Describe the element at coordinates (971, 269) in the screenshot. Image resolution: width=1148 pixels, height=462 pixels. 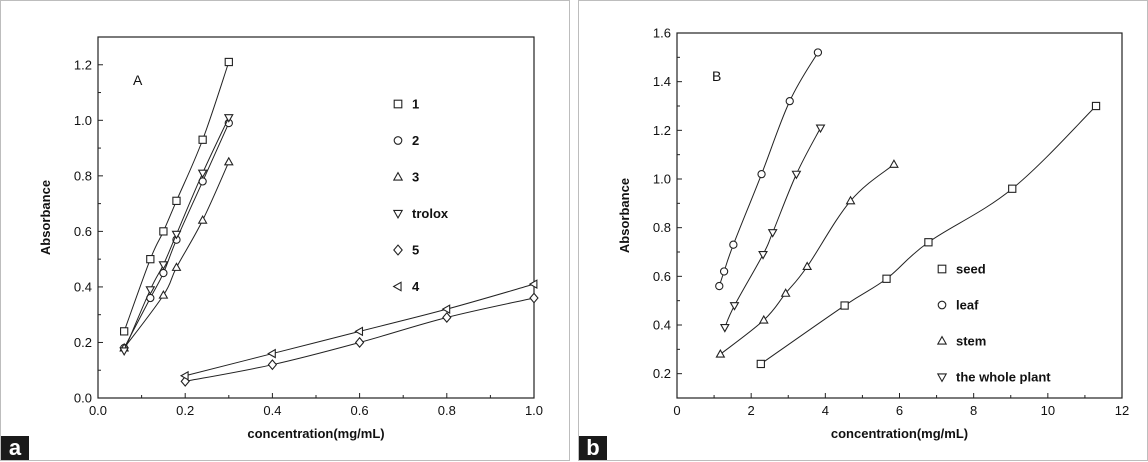
I see `legend-label: seed` at that location.